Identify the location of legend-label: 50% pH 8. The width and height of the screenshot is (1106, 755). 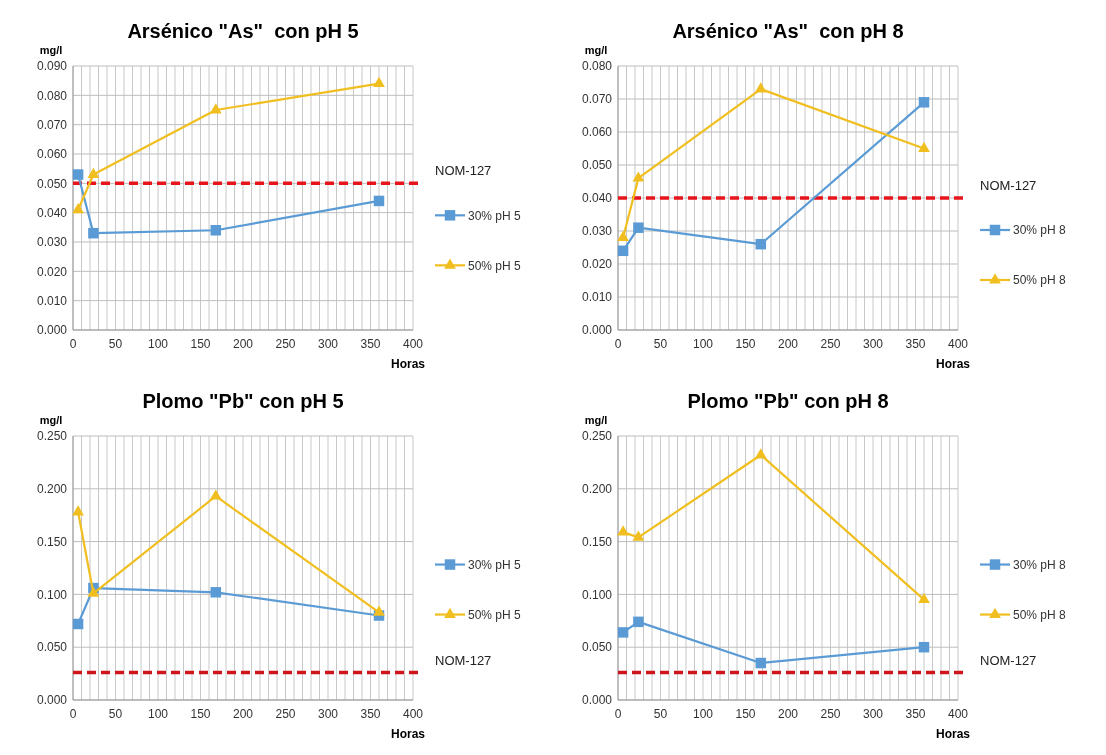
(1040, 614).